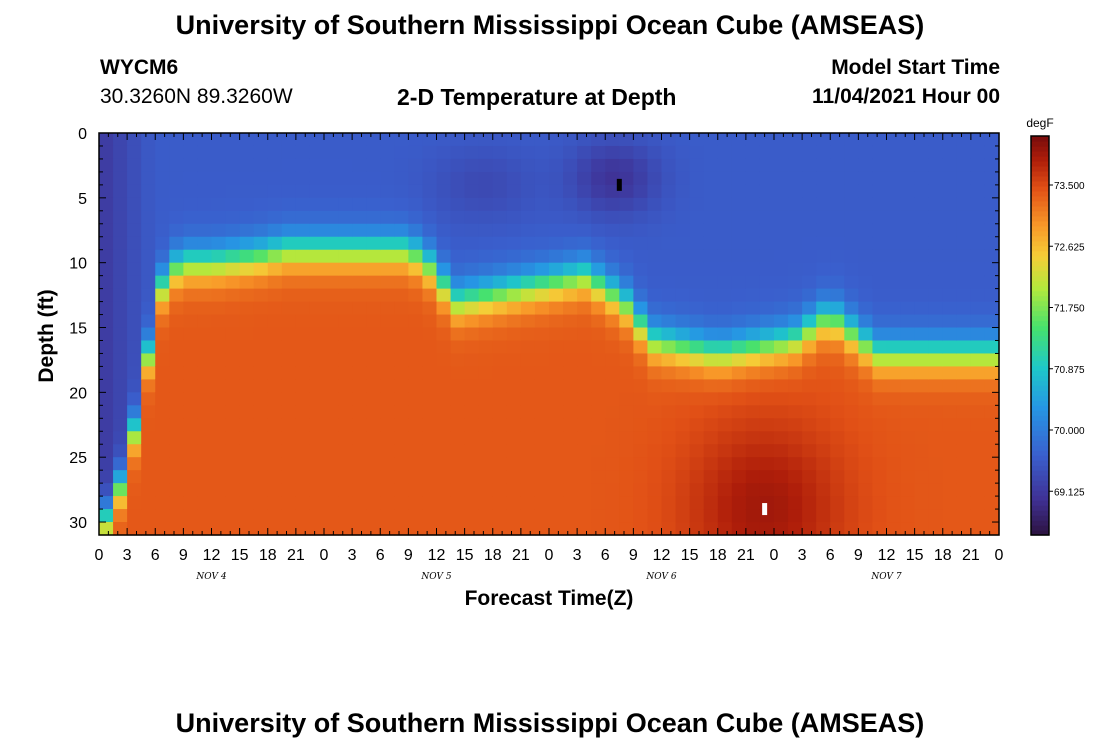 This screenshot has width=1100, height=750. Describe the element at coordinates (46, 335) in the screenshot. I see `y-axis-label: Depth (ft)` at that location.